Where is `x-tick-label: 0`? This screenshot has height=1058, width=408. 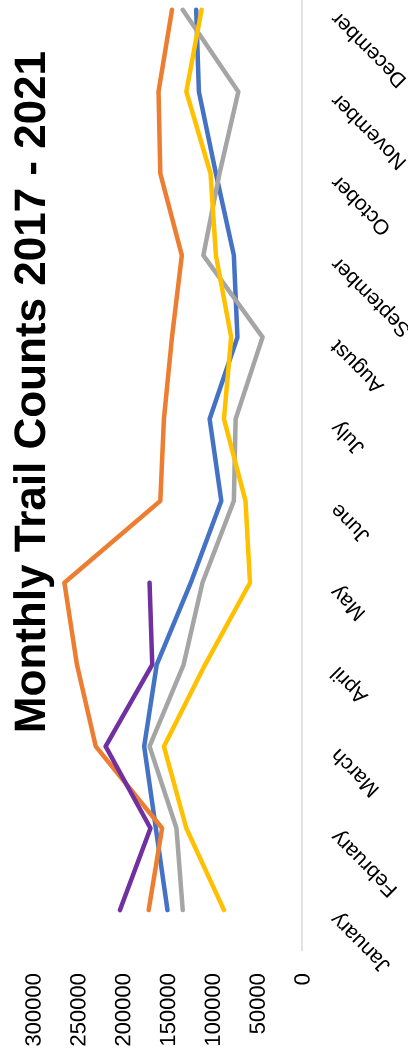 x-tick-label: 0 is located at coordinates (302, 979).